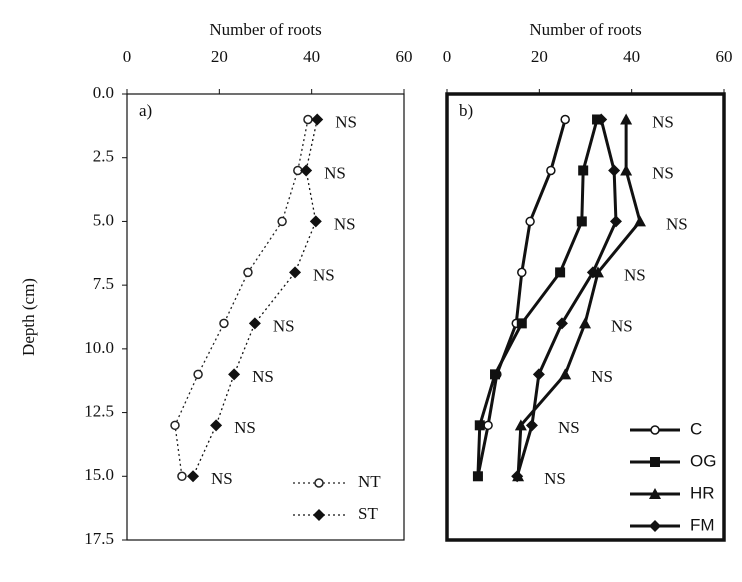 This screenshot has width=742, height=582. What do you see at coordinates (103, 283) in the screenshot?
I see `y-tick-label: 7.5` at bounding box center [103, 283].